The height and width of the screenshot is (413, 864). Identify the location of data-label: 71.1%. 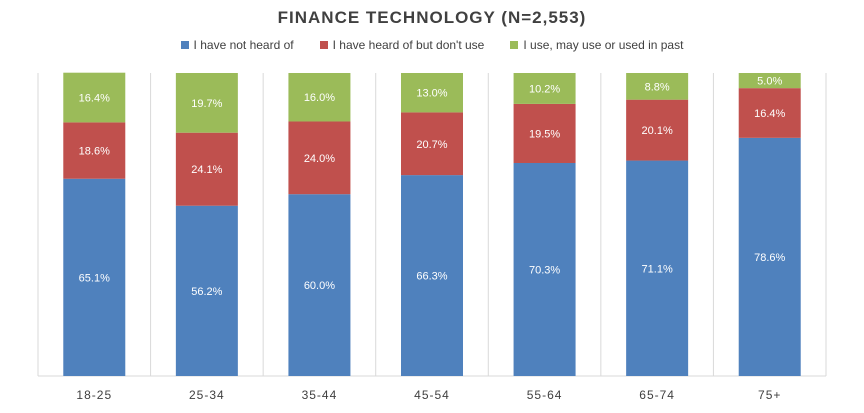
(657, 269).